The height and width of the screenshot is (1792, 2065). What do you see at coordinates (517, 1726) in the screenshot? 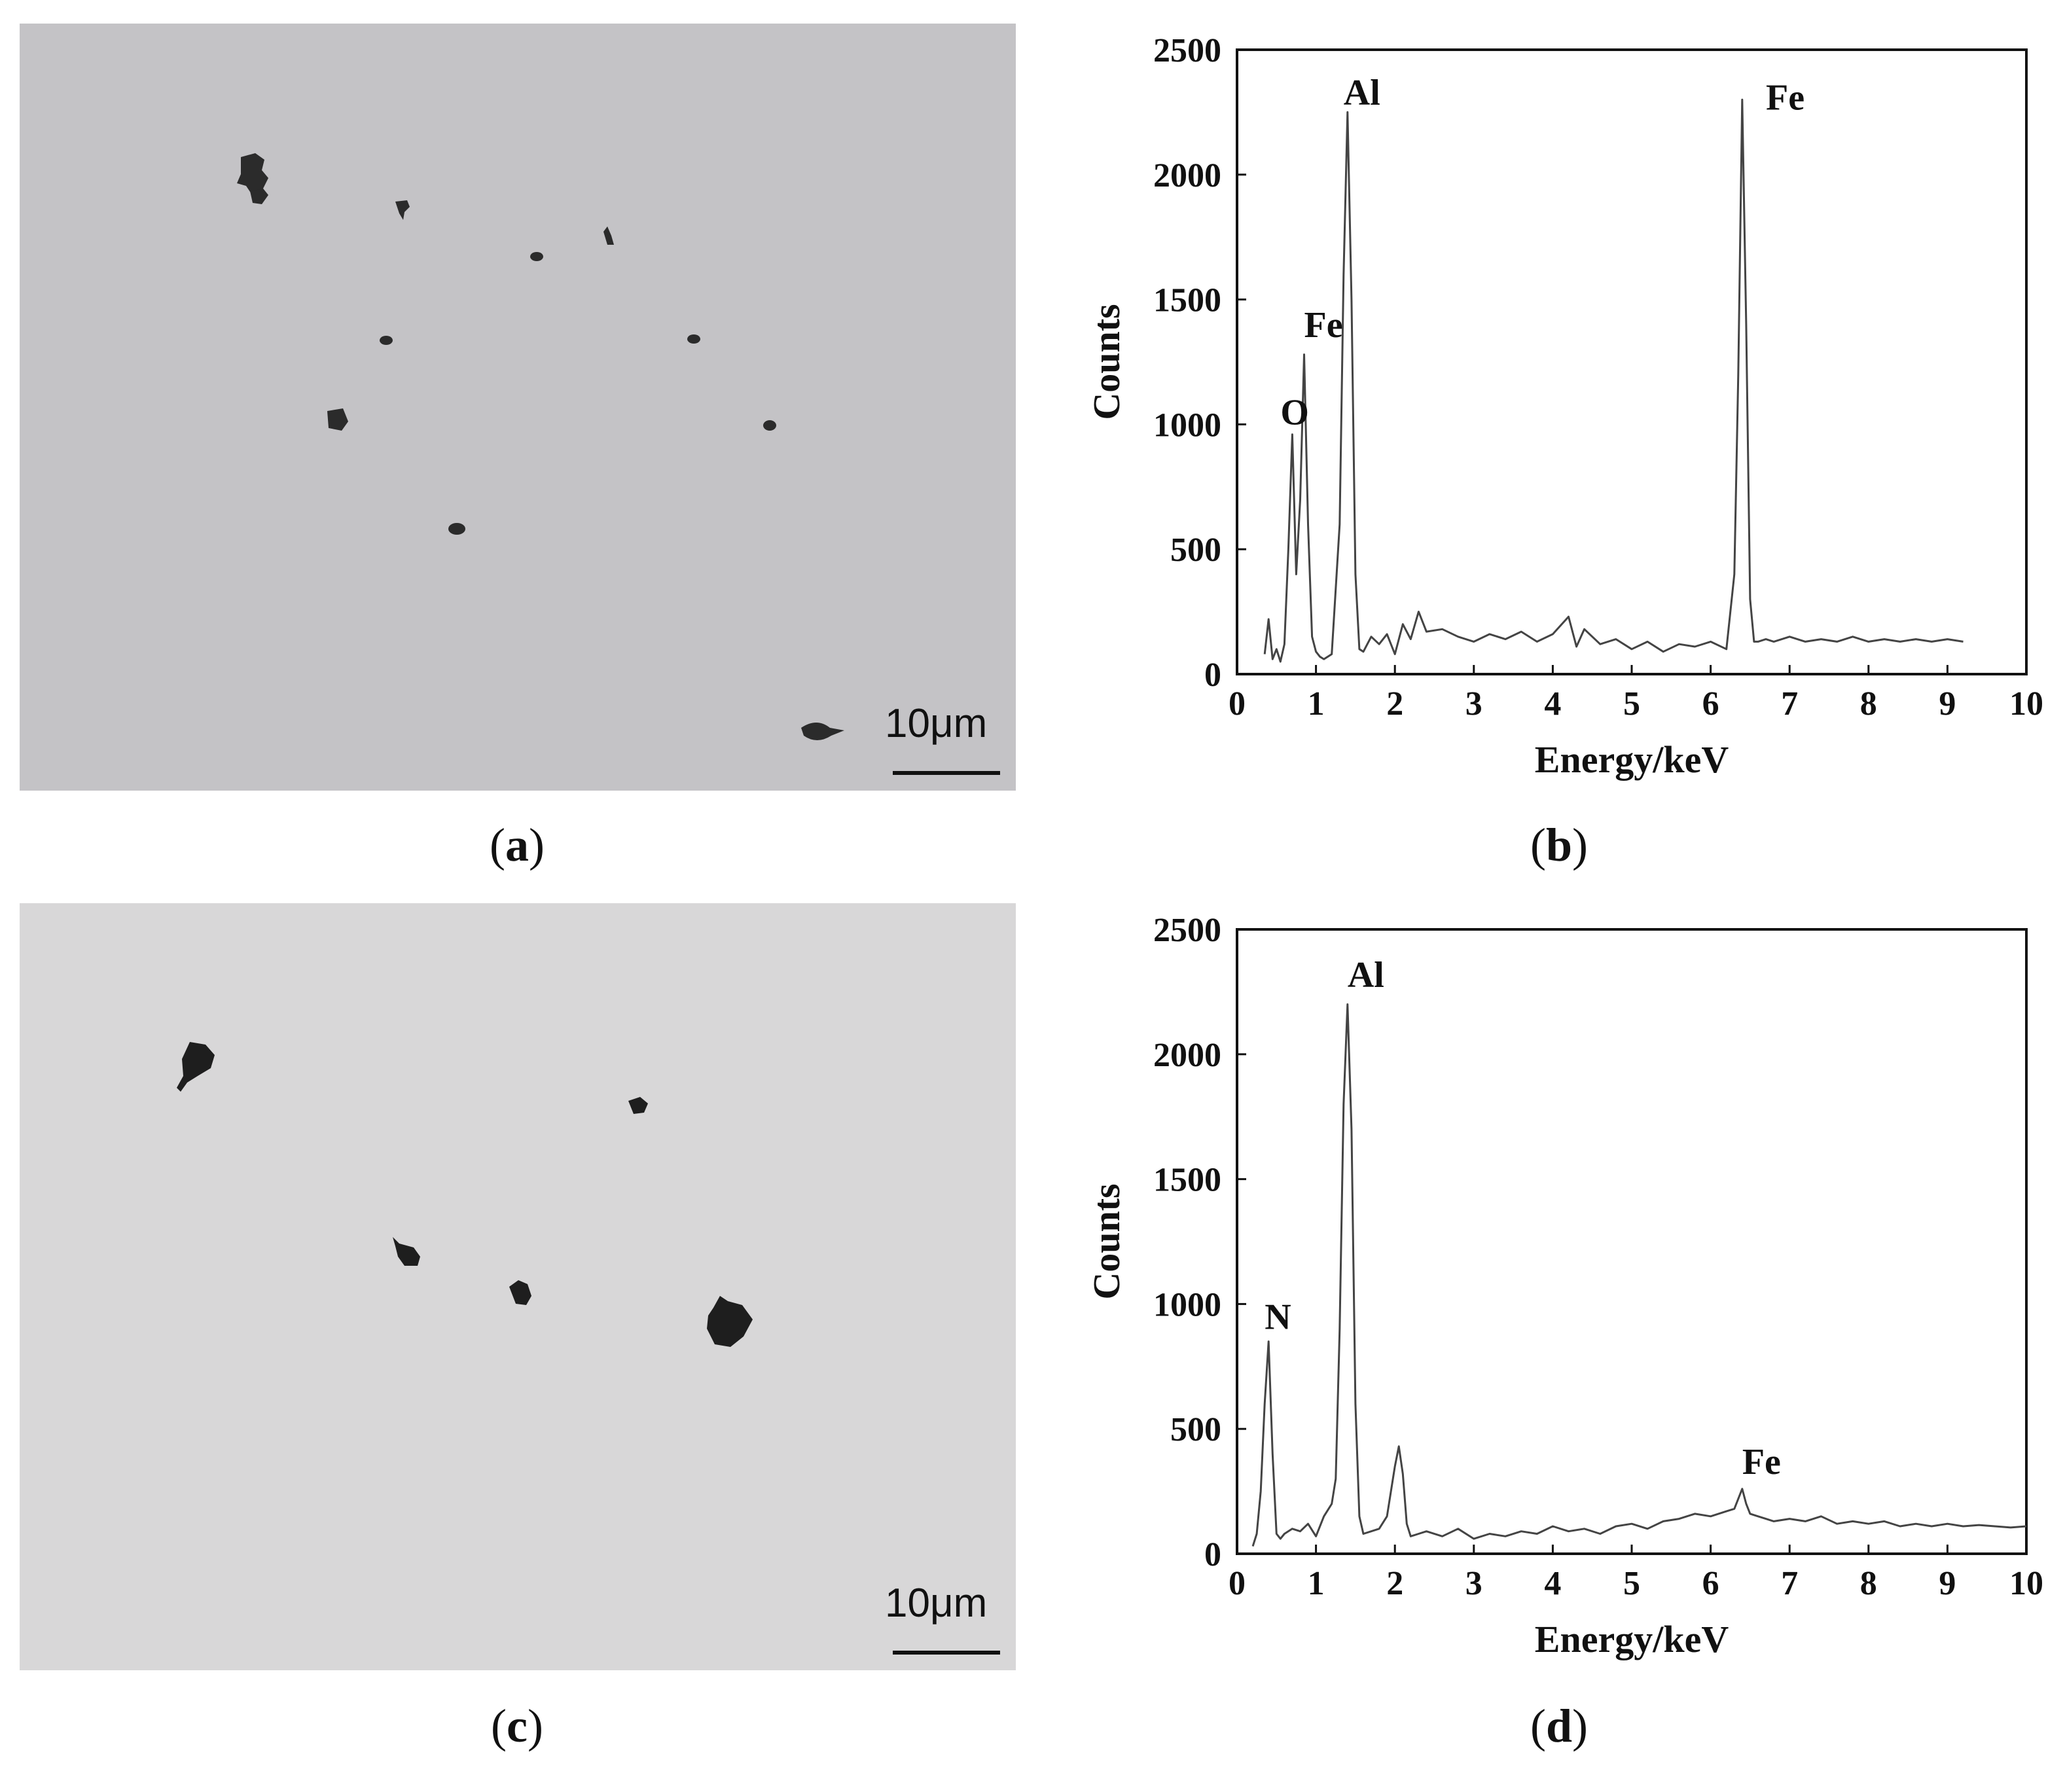
I see `caption-c: (c)` at bounding box center [517, 1726].